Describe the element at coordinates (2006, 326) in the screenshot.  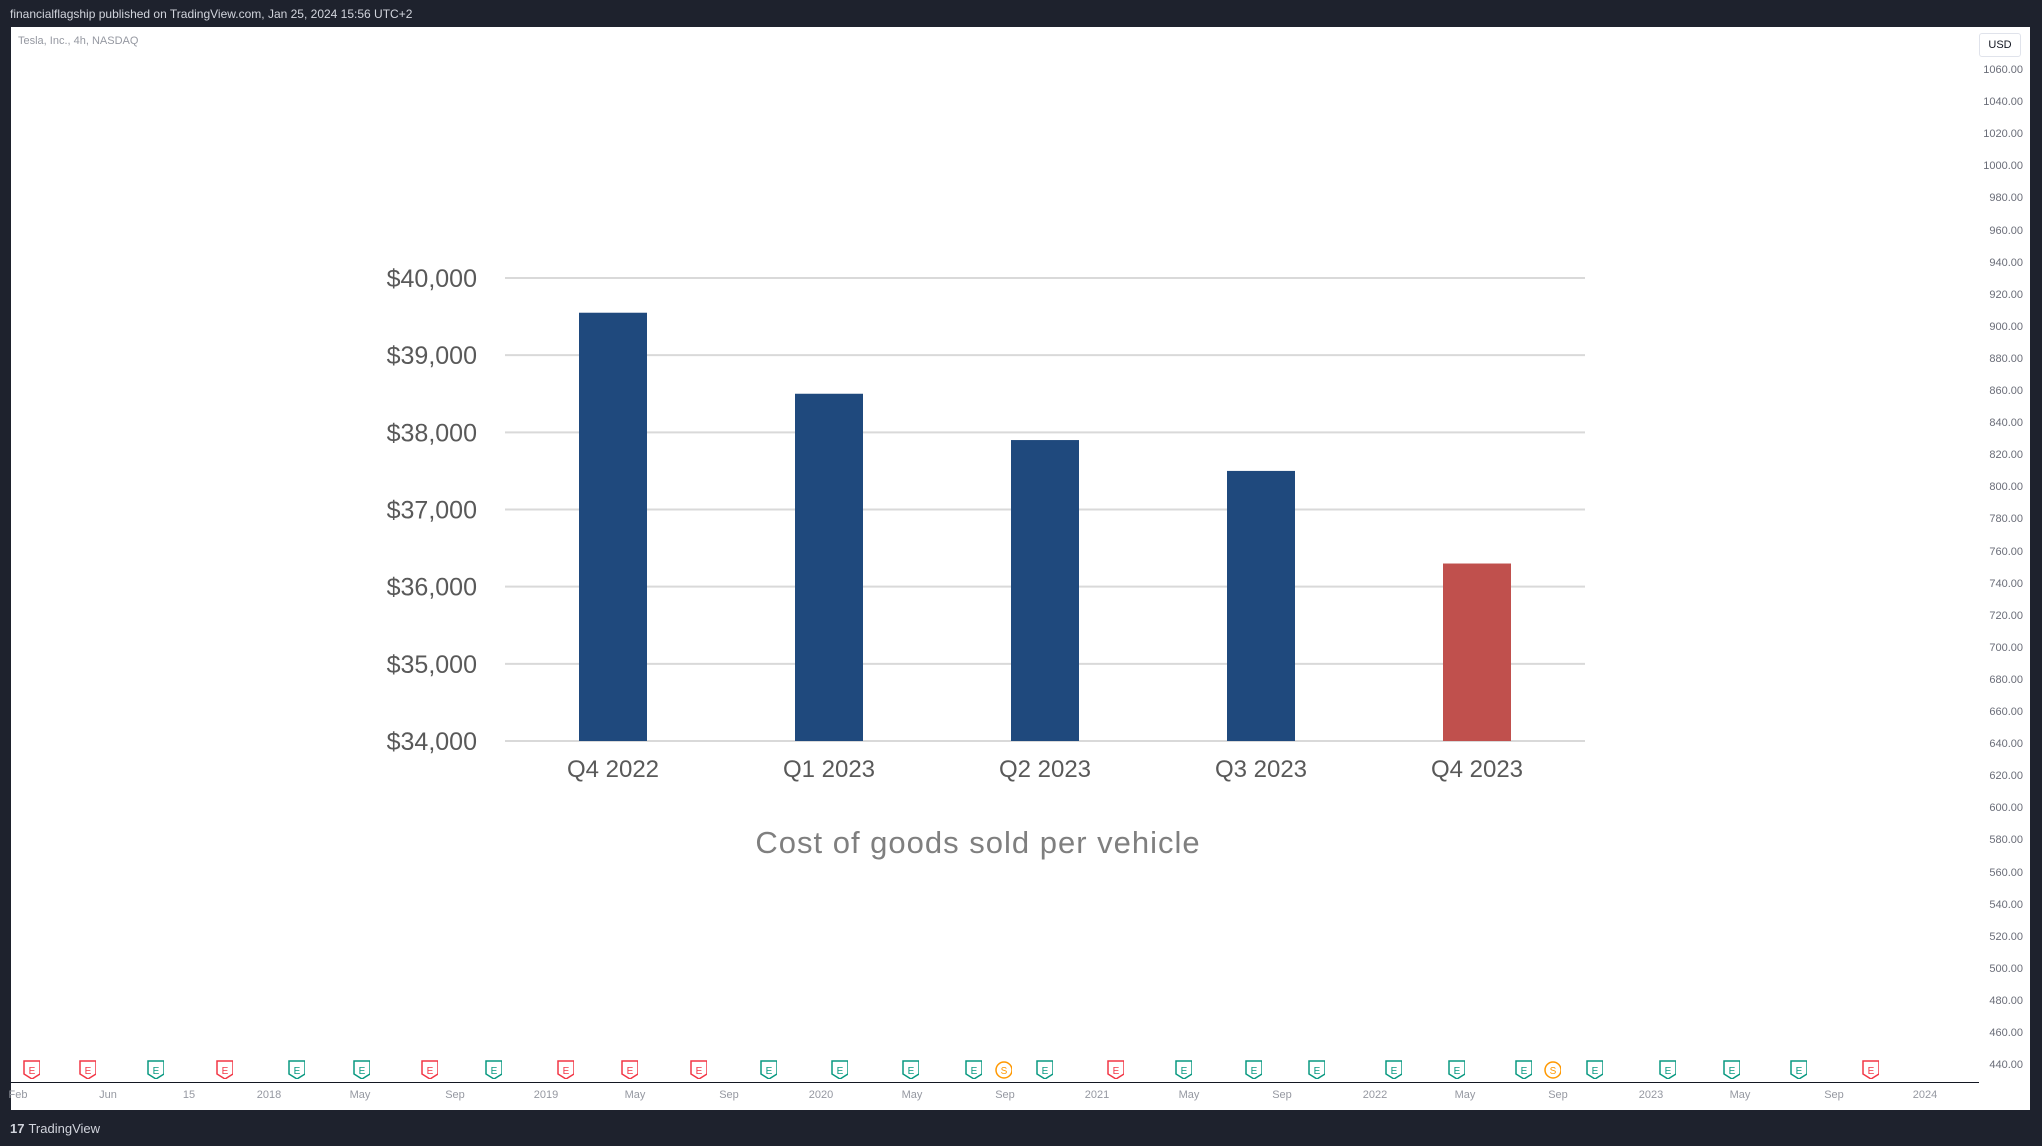
I see `price-scale-label: 900.00` at that location.